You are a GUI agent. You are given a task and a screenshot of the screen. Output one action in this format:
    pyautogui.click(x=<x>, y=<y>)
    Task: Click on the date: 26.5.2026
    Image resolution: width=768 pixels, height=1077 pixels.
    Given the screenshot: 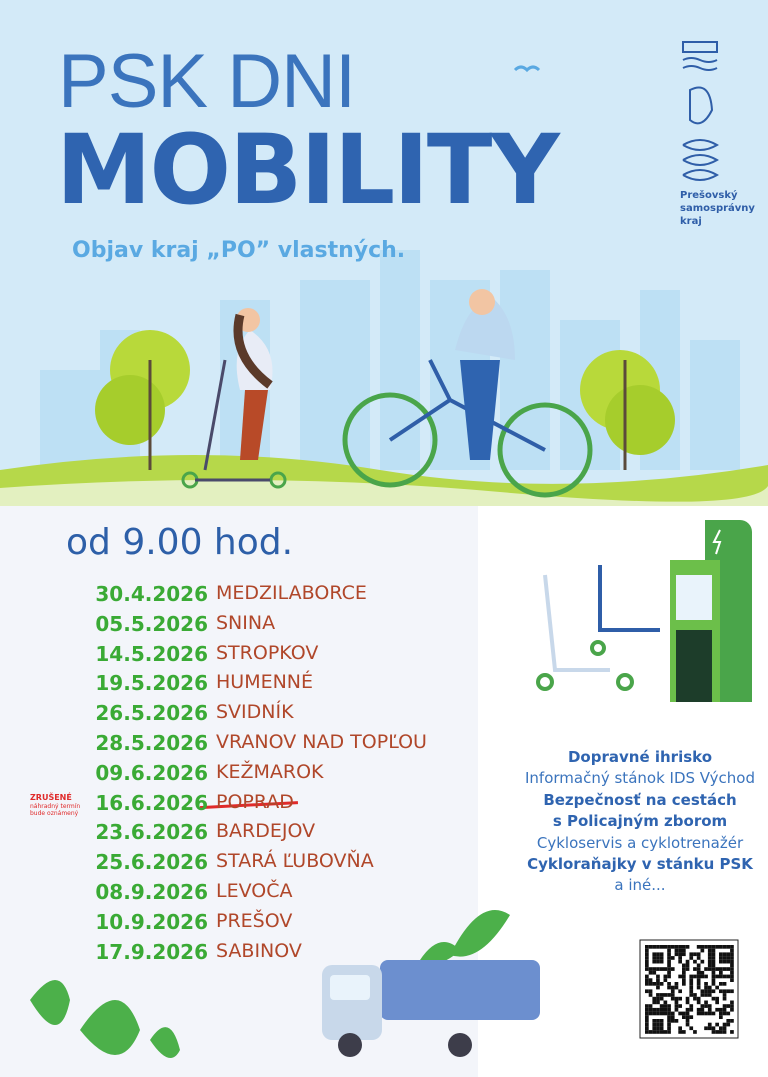 What is the action you would take?
    pyautogui.click(x=151, y=713)
    